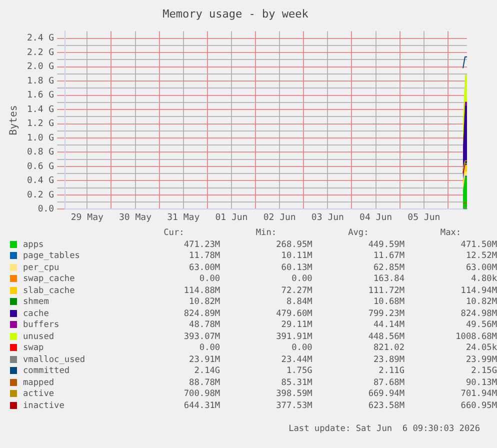  Describe the element at coordinates (296, 326) in the screenshot. I see `text: 29.11M` at that location.